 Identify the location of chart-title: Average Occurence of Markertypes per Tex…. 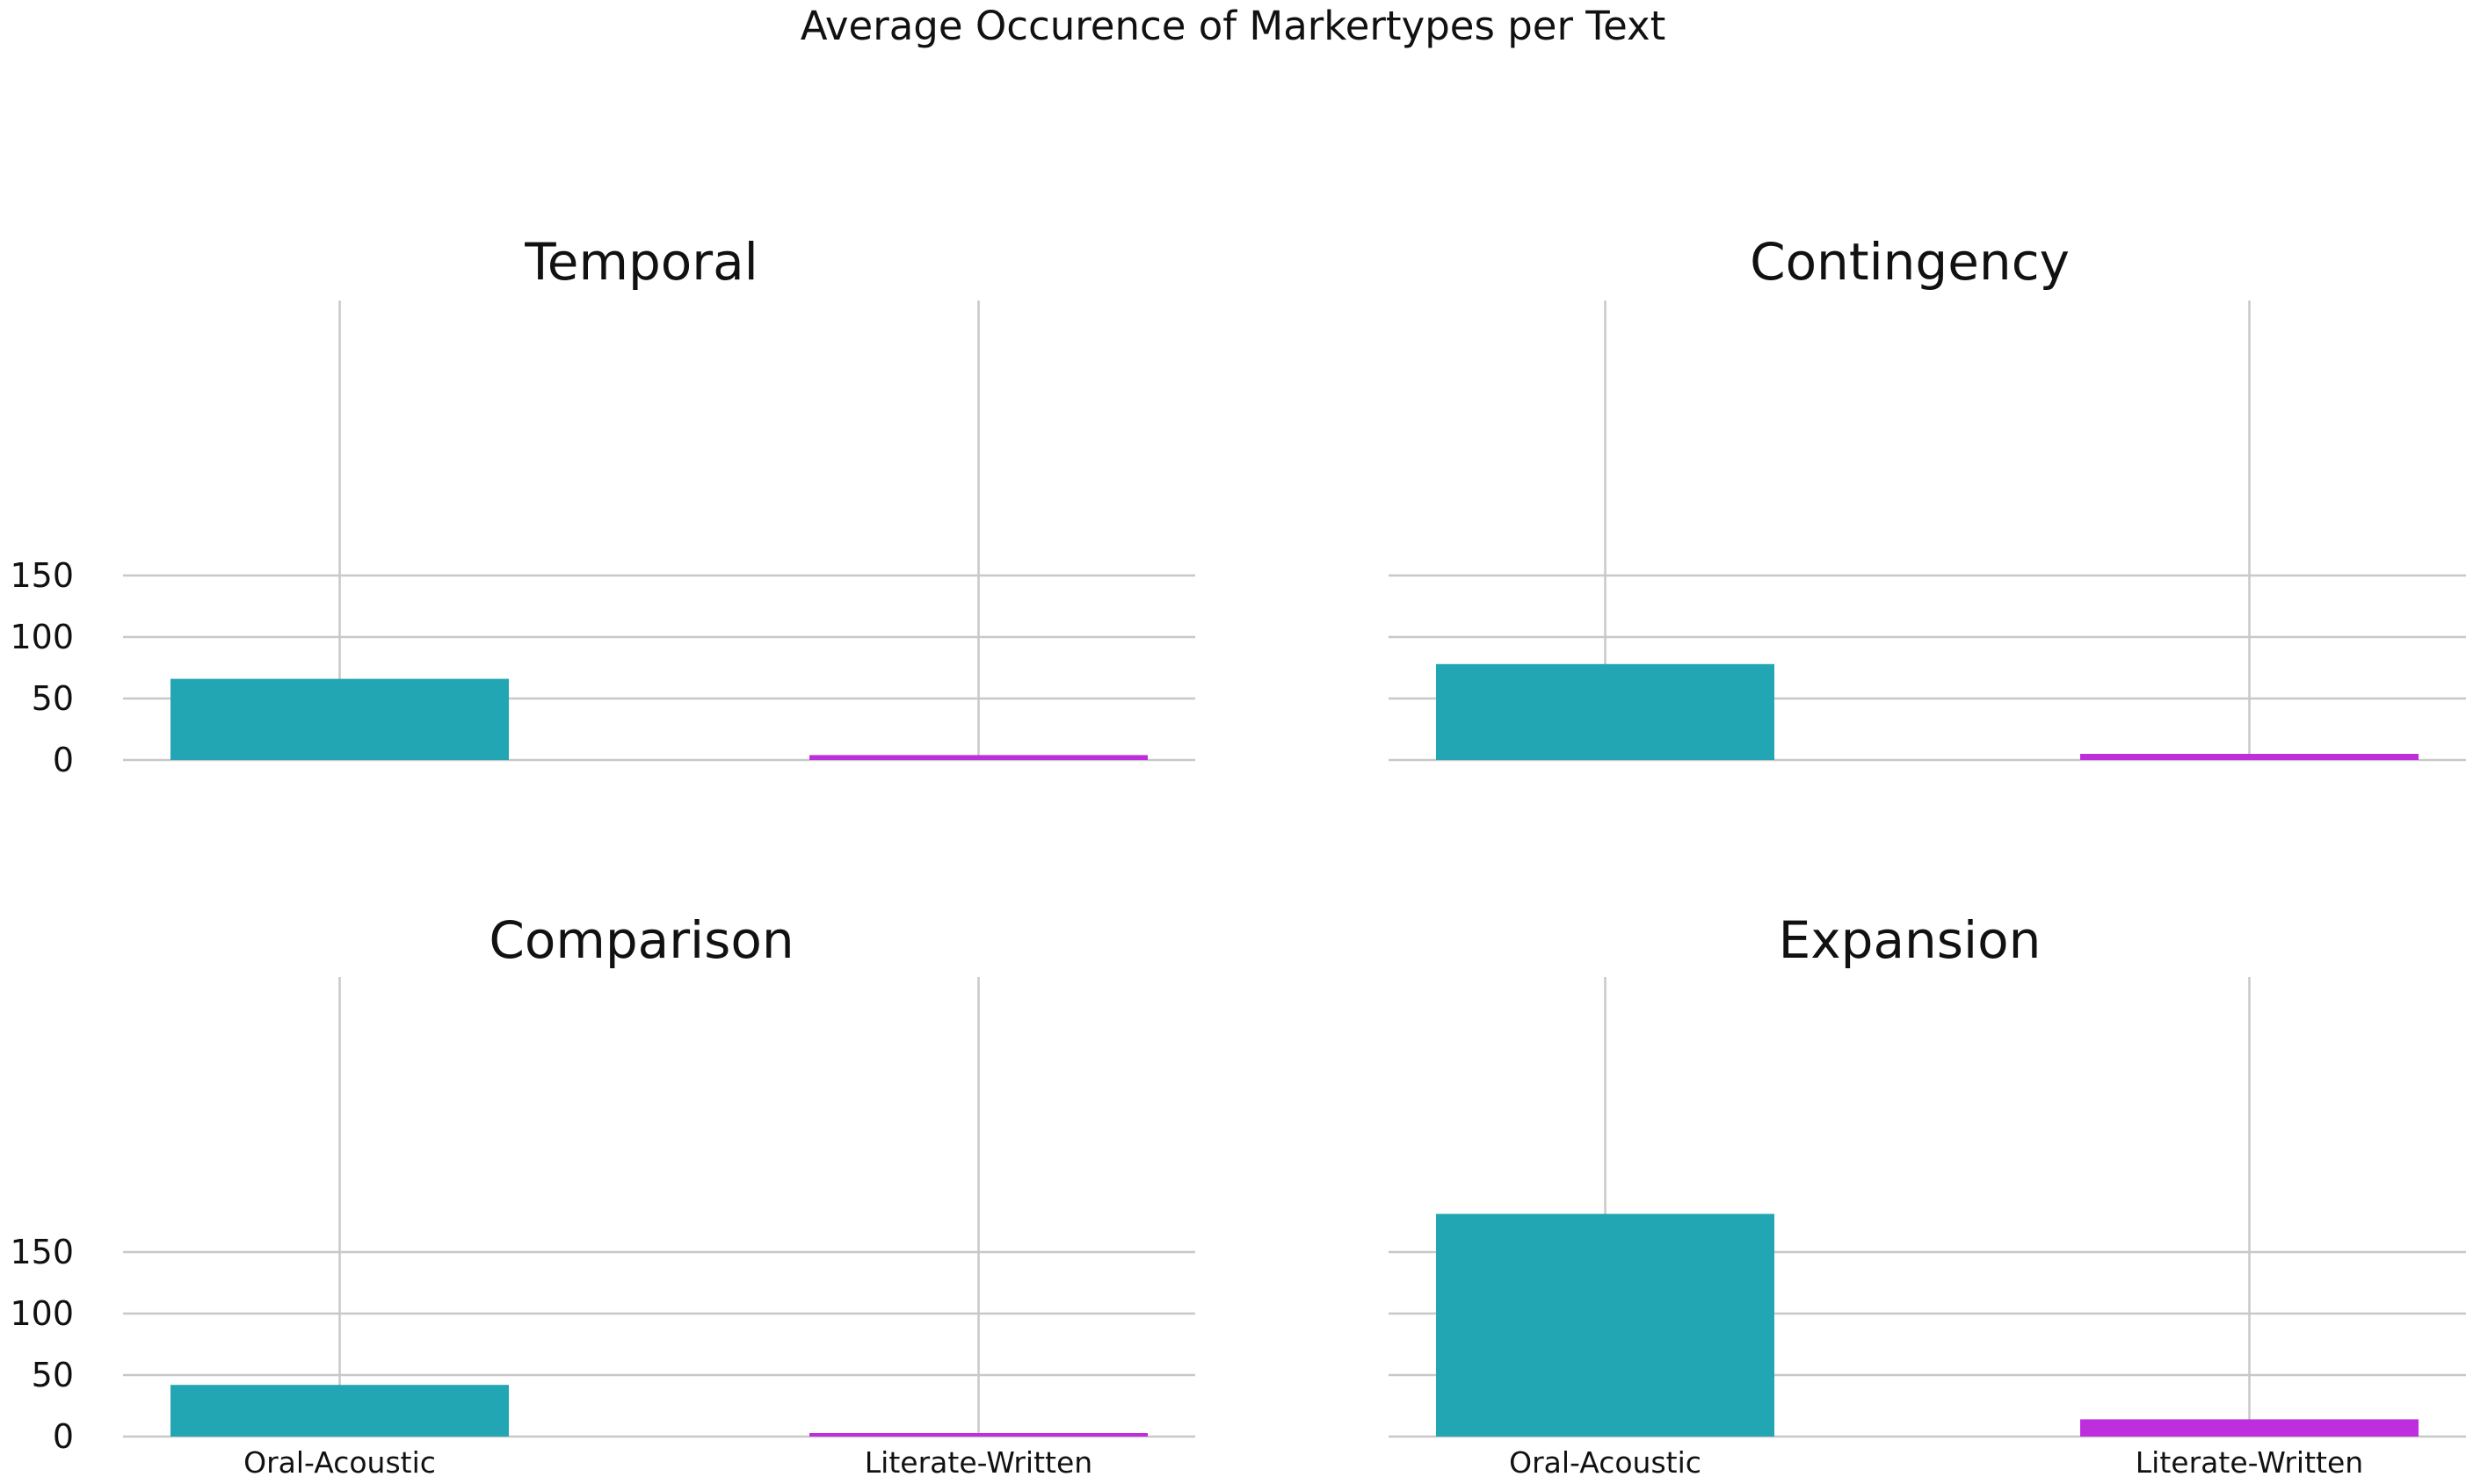
(1233, 26).